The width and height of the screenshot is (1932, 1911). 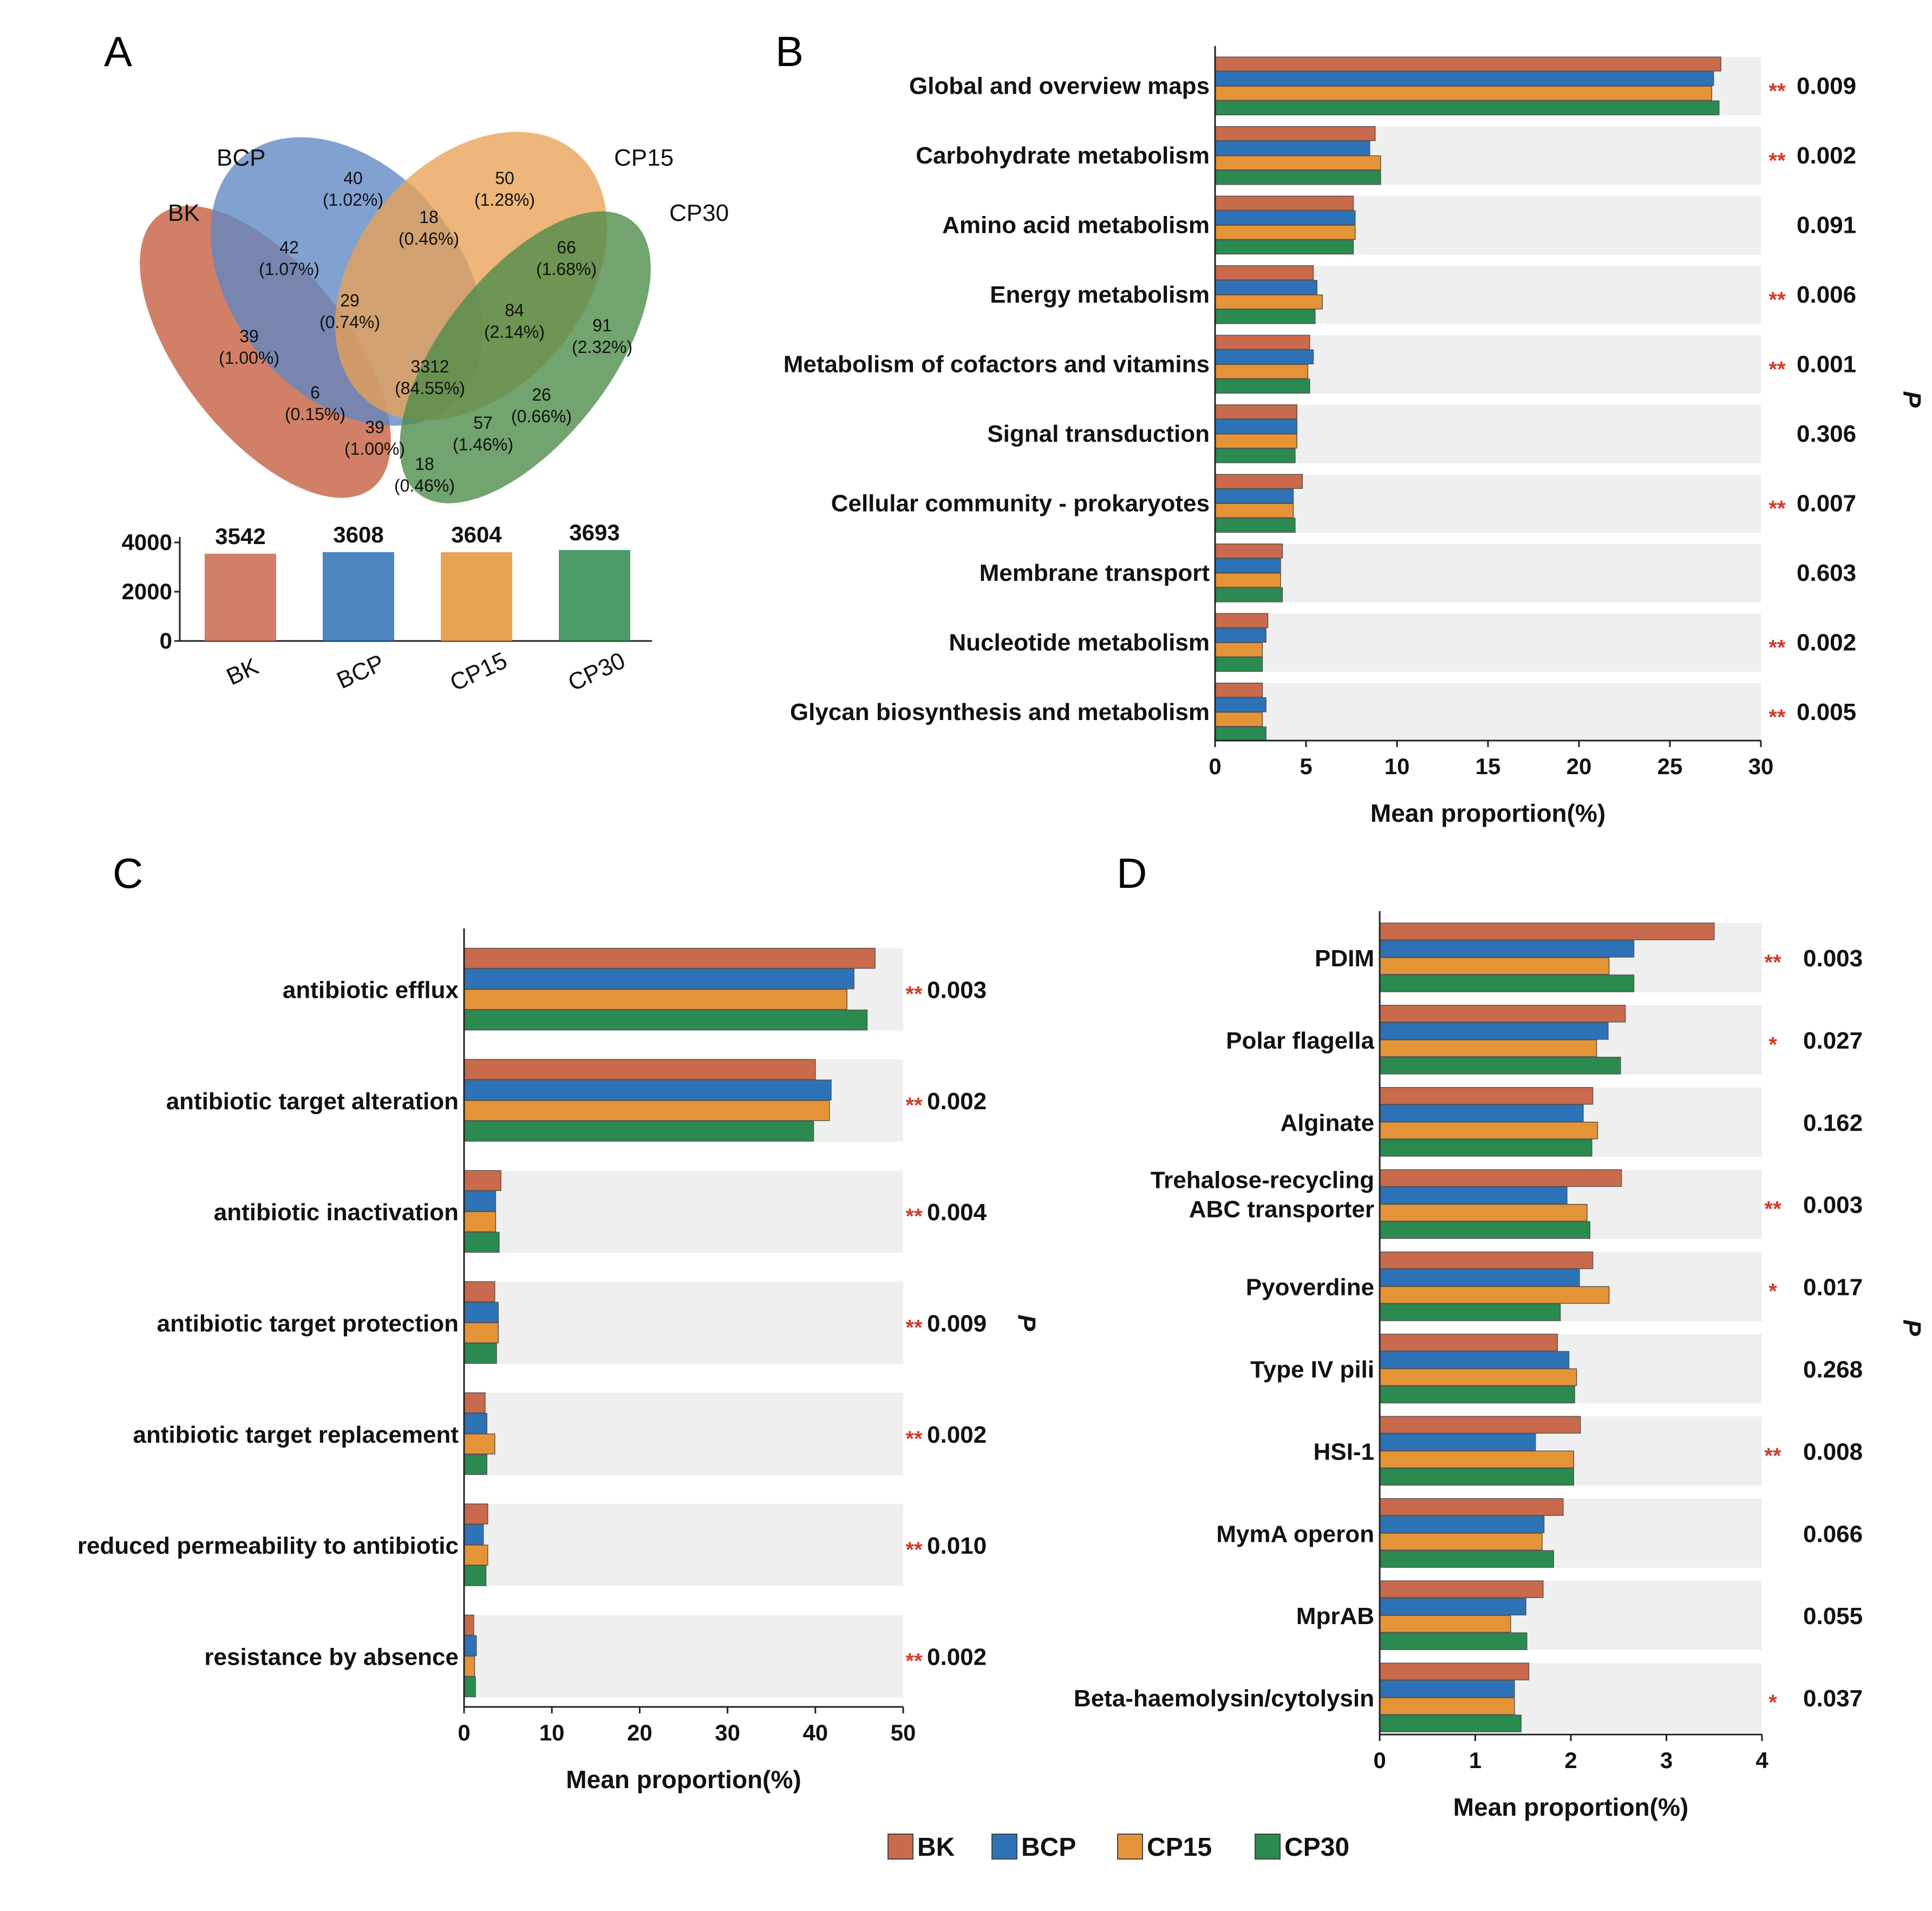 What do you see at coordinates (424, 464) in the screenshot?
I see `venn-count-bk-cp30: 18` at bounding box center [424, 464].